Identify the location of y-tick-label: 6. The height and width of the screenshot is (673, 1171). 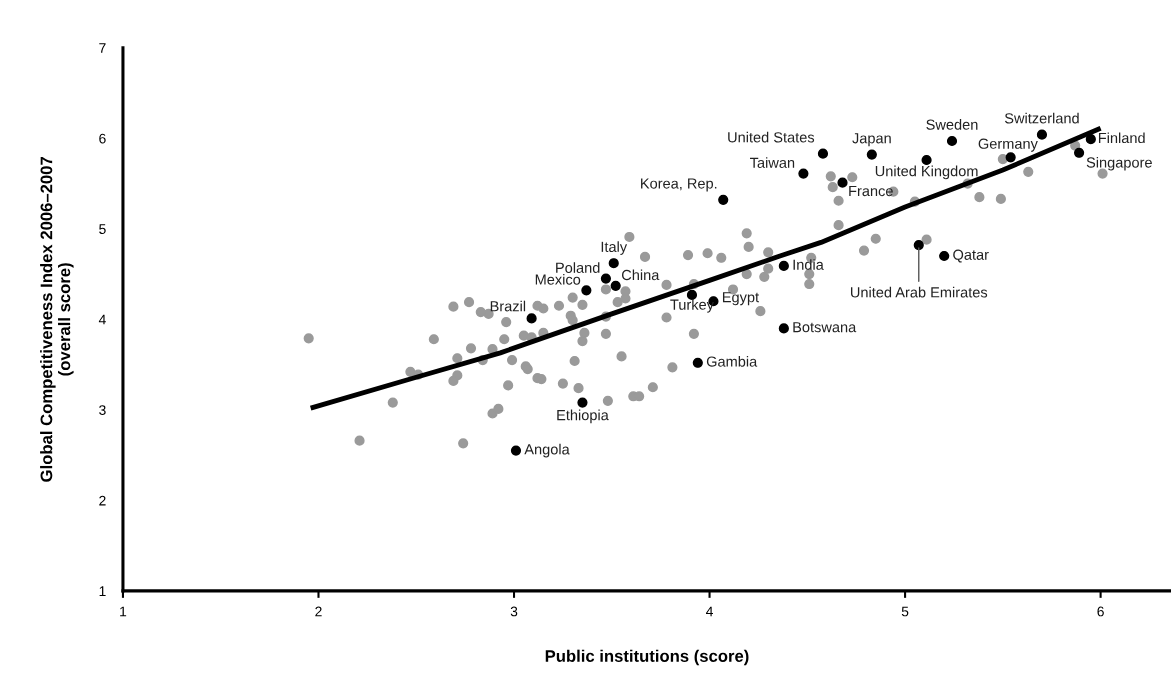
(102, 138).